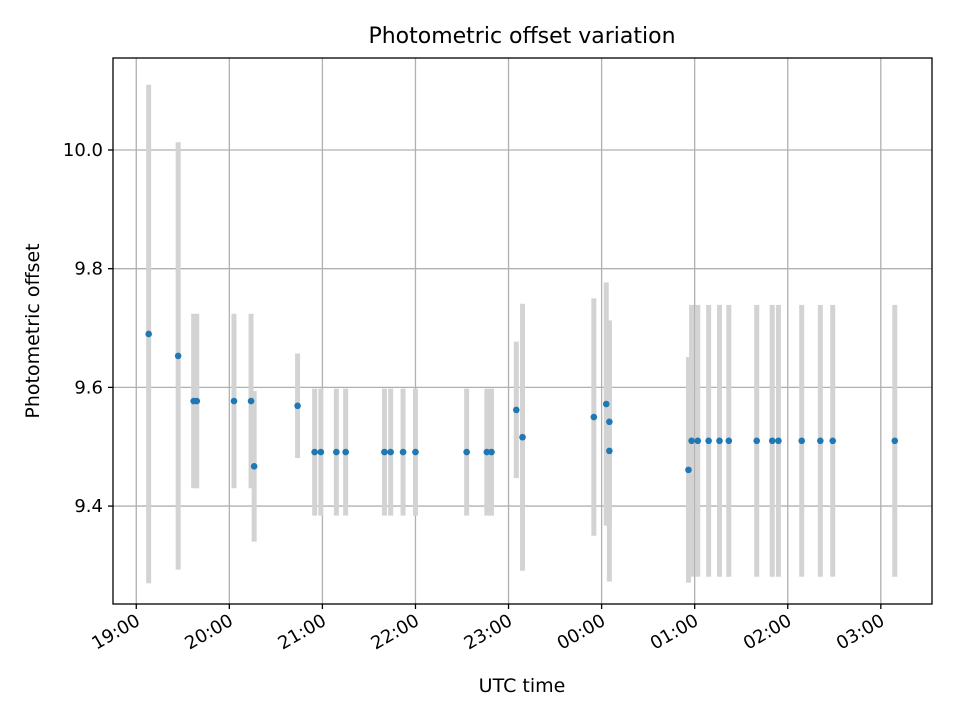  Describe the element at coordinates (88, 387) in the screenshot. I see `y-tick-label: 9.6` at that location.